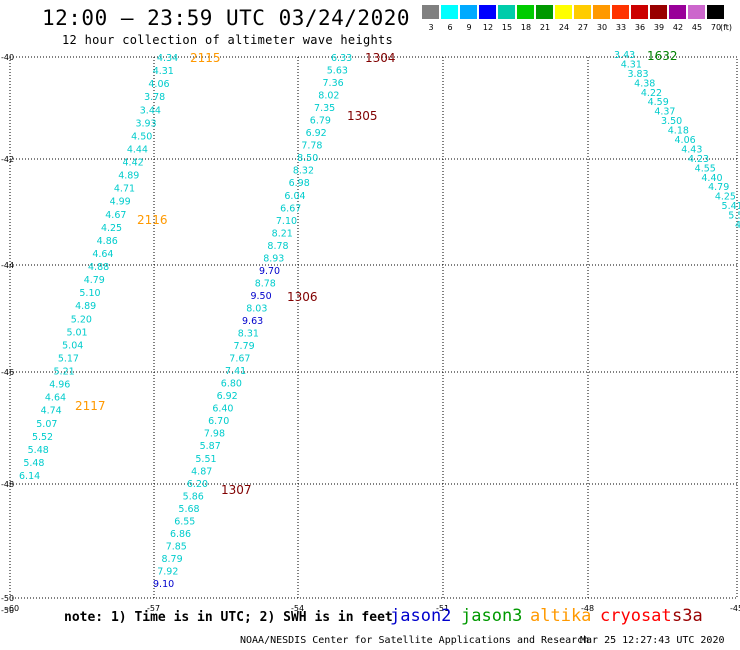 Image resolution: width=740 pixels, height=650 pixels. What do you see at coordinates (652, 640) in the screenshot?
I see `footer-timestamp: Mar 25 12:27:43 UTC 2020` at bounding box center [652, 640].